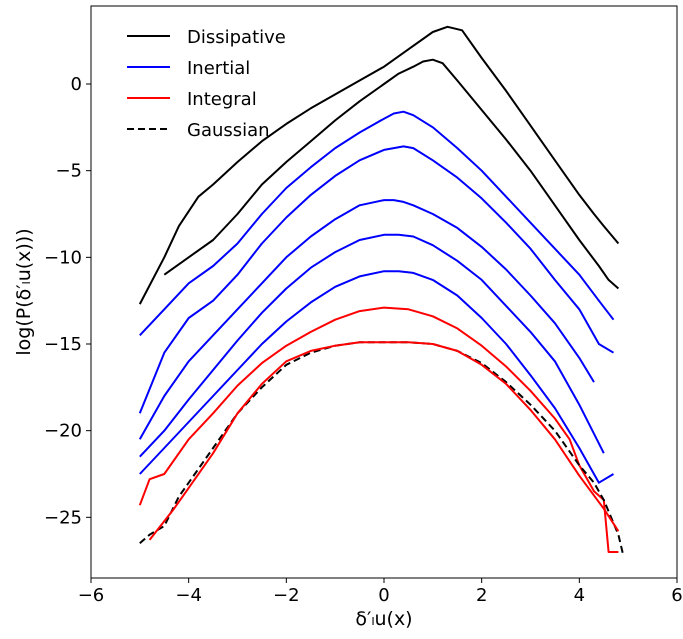  What do you see at coordinates (68, 171) in the screenshot?
I see `y-tick-label: −5` at bounding box center [68, 171].